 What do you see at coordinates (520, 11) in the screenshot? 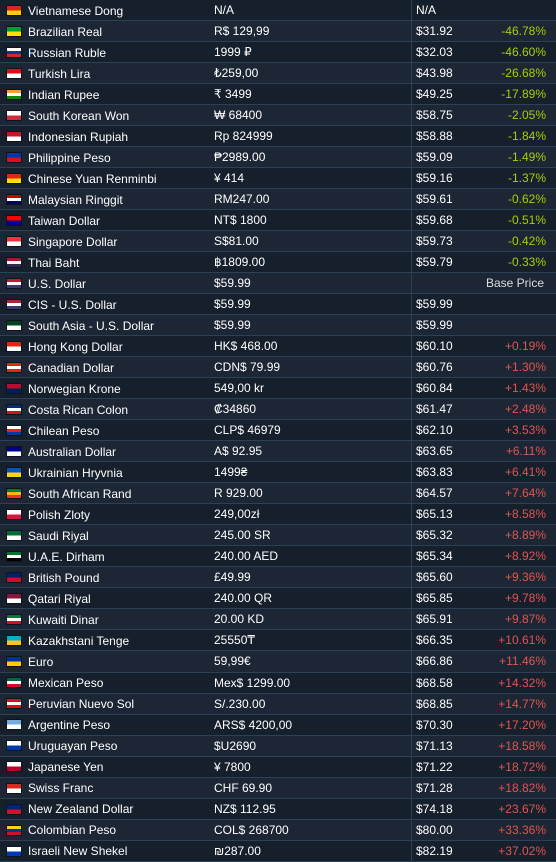
I see `price-difference` at bounding box center [520, 11].